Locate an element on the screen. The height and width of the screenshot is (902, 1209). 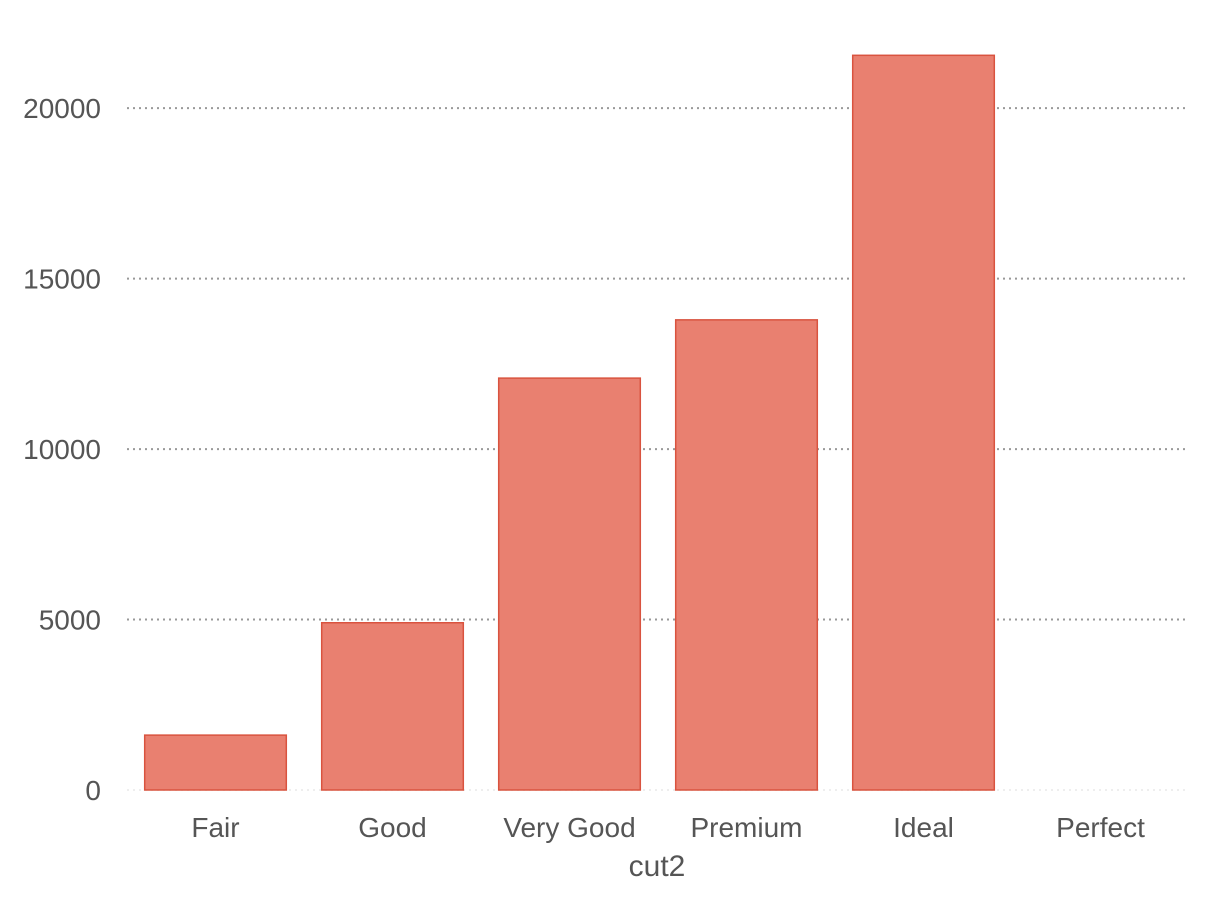
x-tick-label: Very Good is located at coordinates (569, 827).